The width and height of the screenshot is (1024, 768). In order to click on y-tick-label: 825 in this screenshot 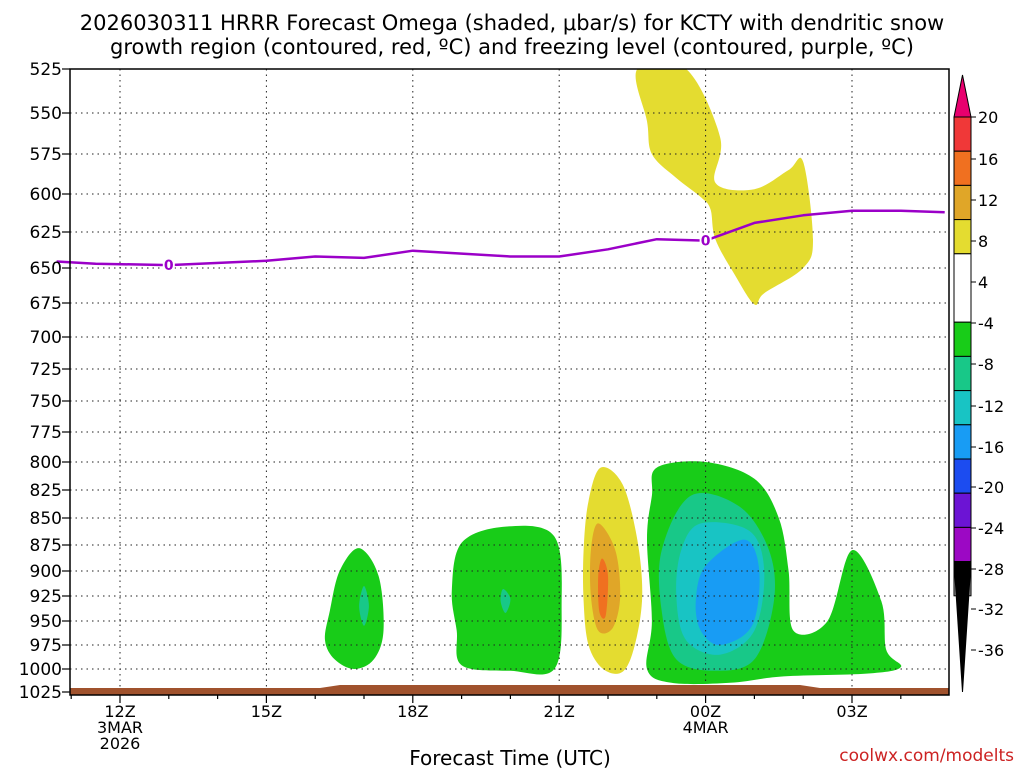, I will do `click(46, 491)`.